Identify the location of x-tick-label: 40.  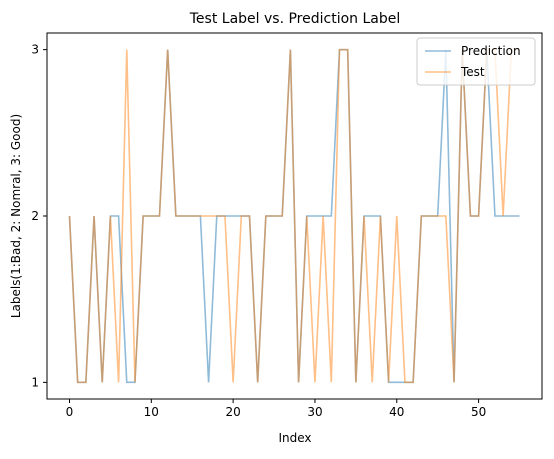
(396, 412).